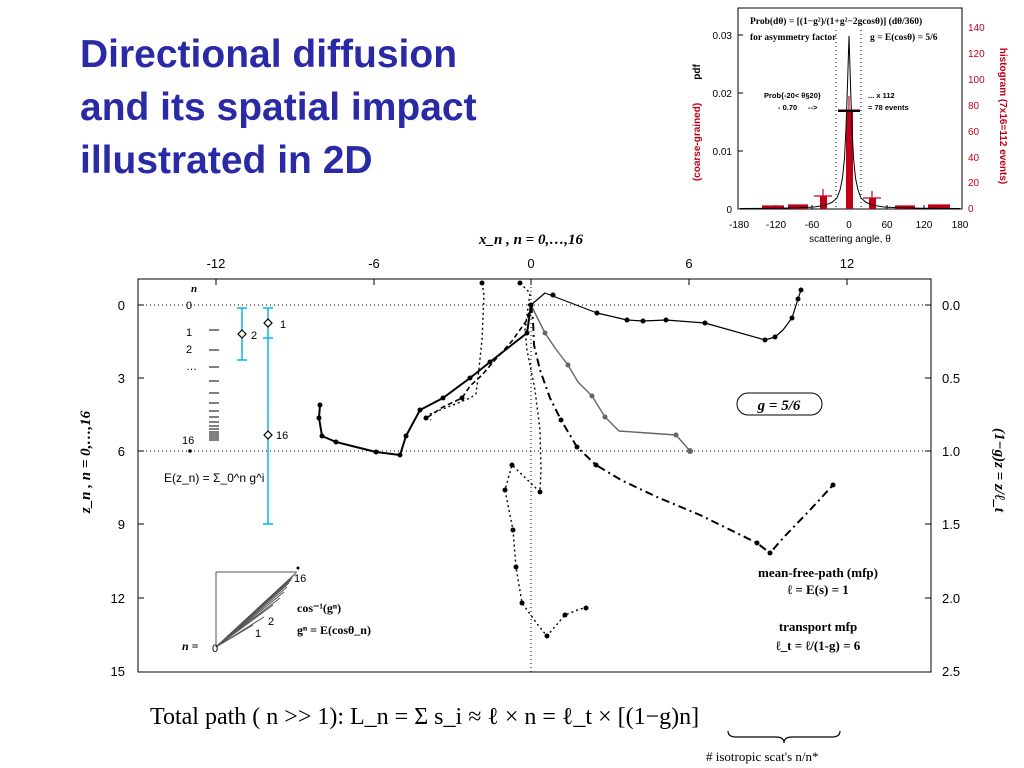 The height and width of the screenshot is (768, 1024). What do you see at coordinates (974, 158) in the screenshot?
I see `inset-y2-tick: 40` at bounding box center [974, 158].